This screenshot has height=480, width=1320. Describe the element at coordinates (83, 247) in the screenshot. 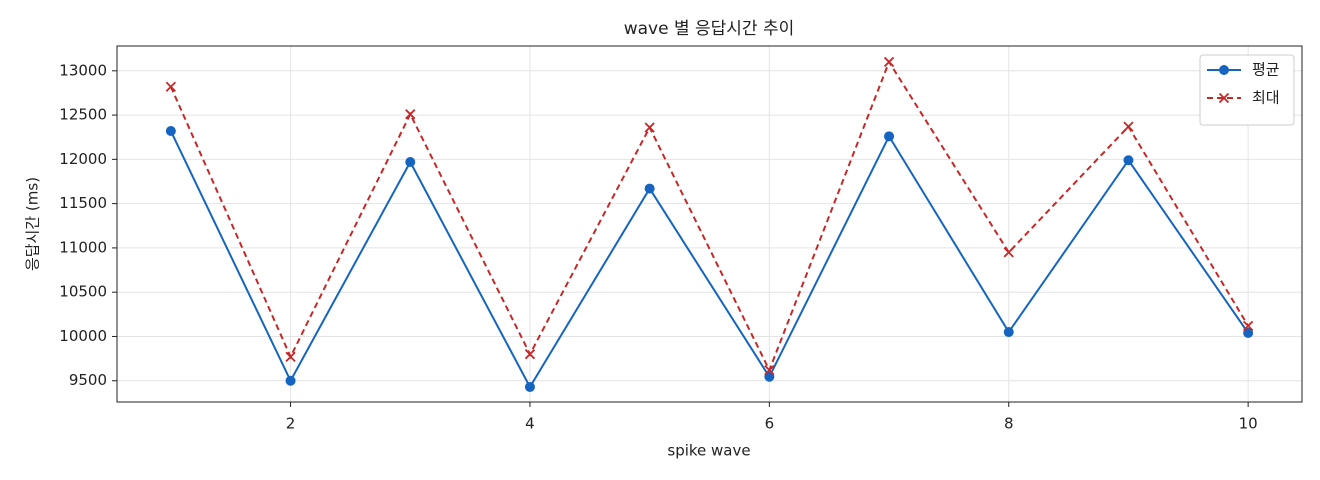

I see `y-tick-label: 11000` at that location.